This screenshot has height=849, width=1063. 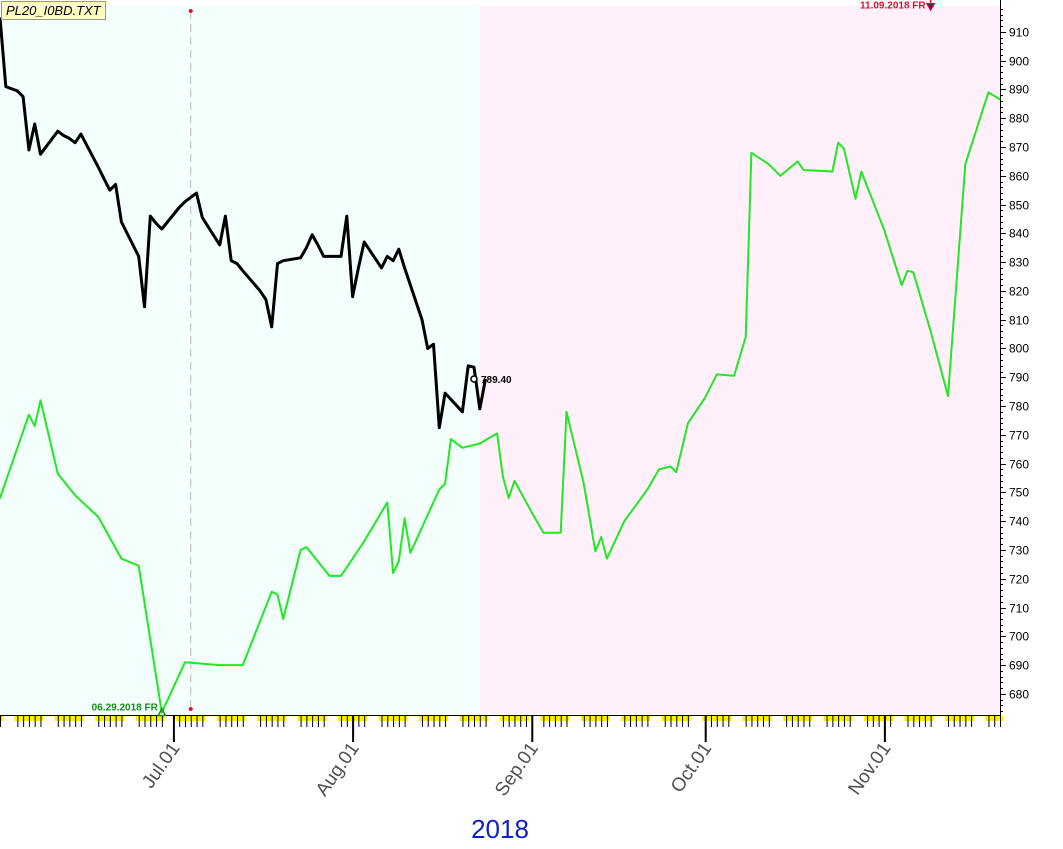 What do you see at coordinates (1019, 493) in the screenshot?
I see `y-tick-label: 750` at bounding box center [1019, 493].